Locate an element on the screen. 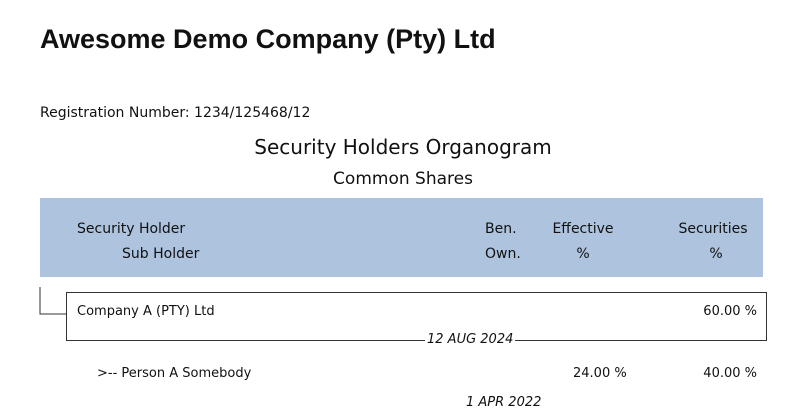 The image size is (786, 413). securities-pct: 60.00 % is located at coordinates (730, 311).